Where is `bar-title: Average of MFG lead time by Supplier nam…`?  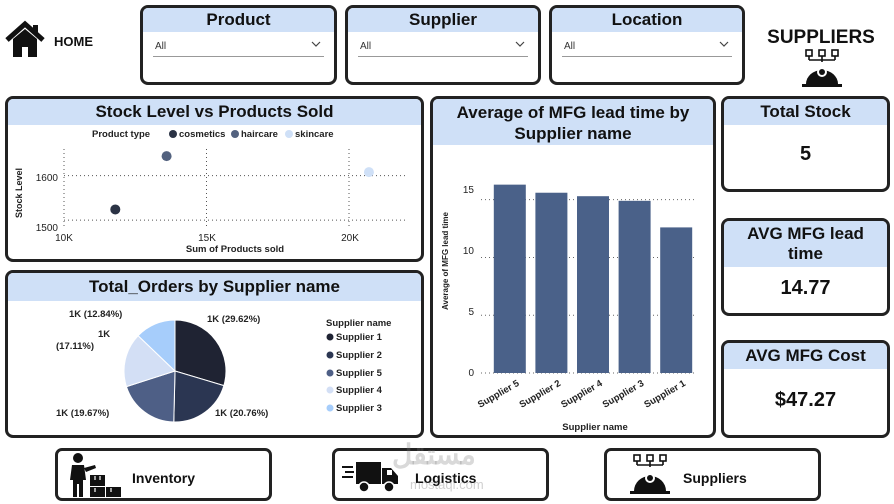
bar-title: Average of MFG lead time by Supplier nam… is located at coordinates (573, 122).